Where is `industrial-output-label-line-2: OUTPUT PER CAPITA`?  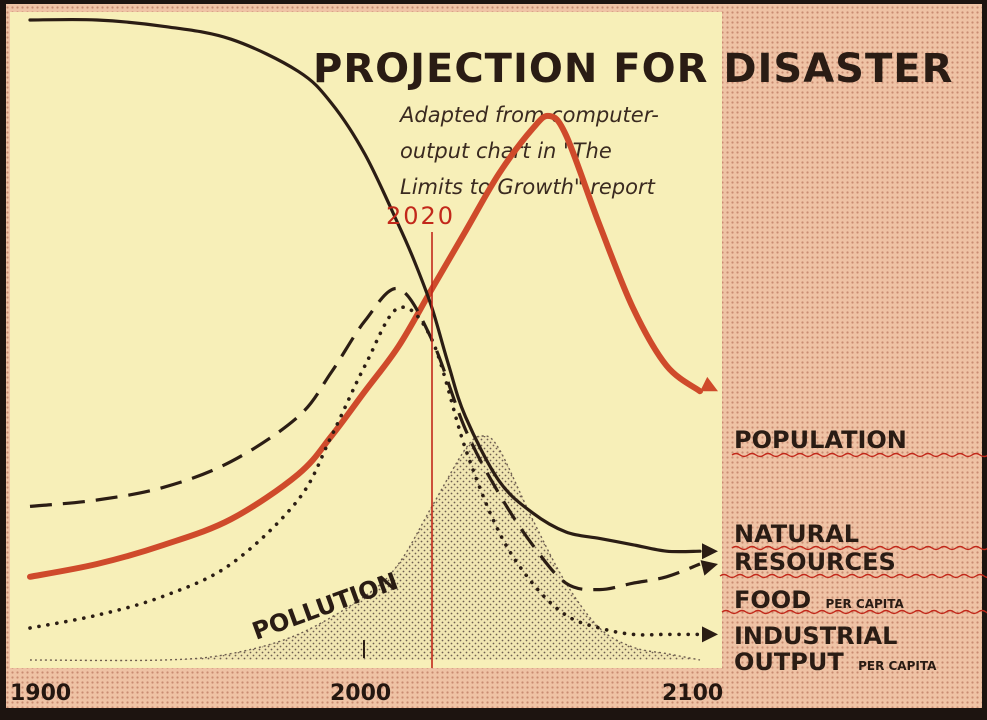
industrial-output-label-line-2: OUTPUT PER CAPITA is located at coordinates (835, 662).